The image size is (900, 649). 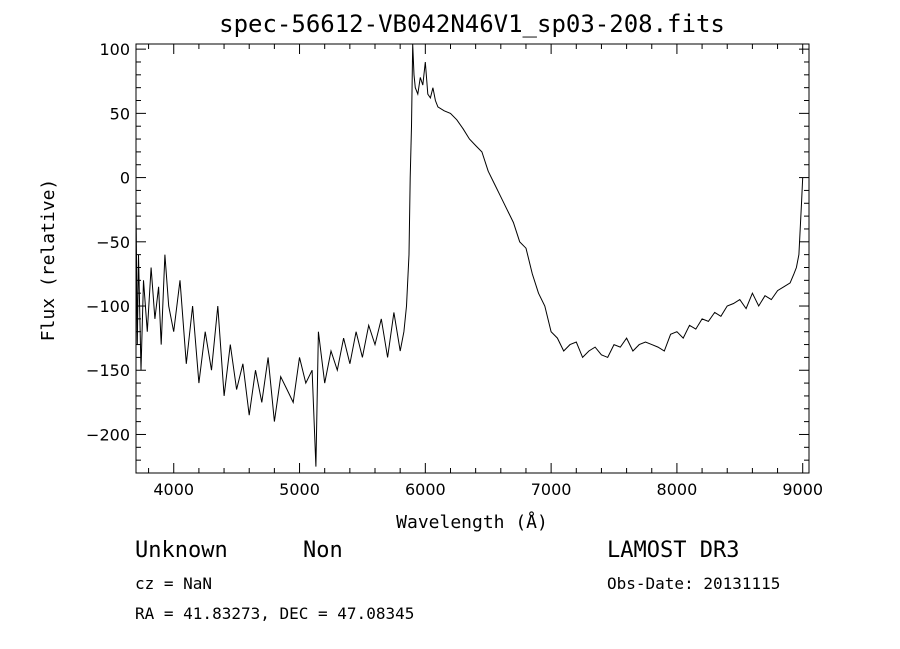 What do you see at coordinates (108, 306) in the screenshot?
I see `y-tick-label: −100` at bounding box center [108, 306].